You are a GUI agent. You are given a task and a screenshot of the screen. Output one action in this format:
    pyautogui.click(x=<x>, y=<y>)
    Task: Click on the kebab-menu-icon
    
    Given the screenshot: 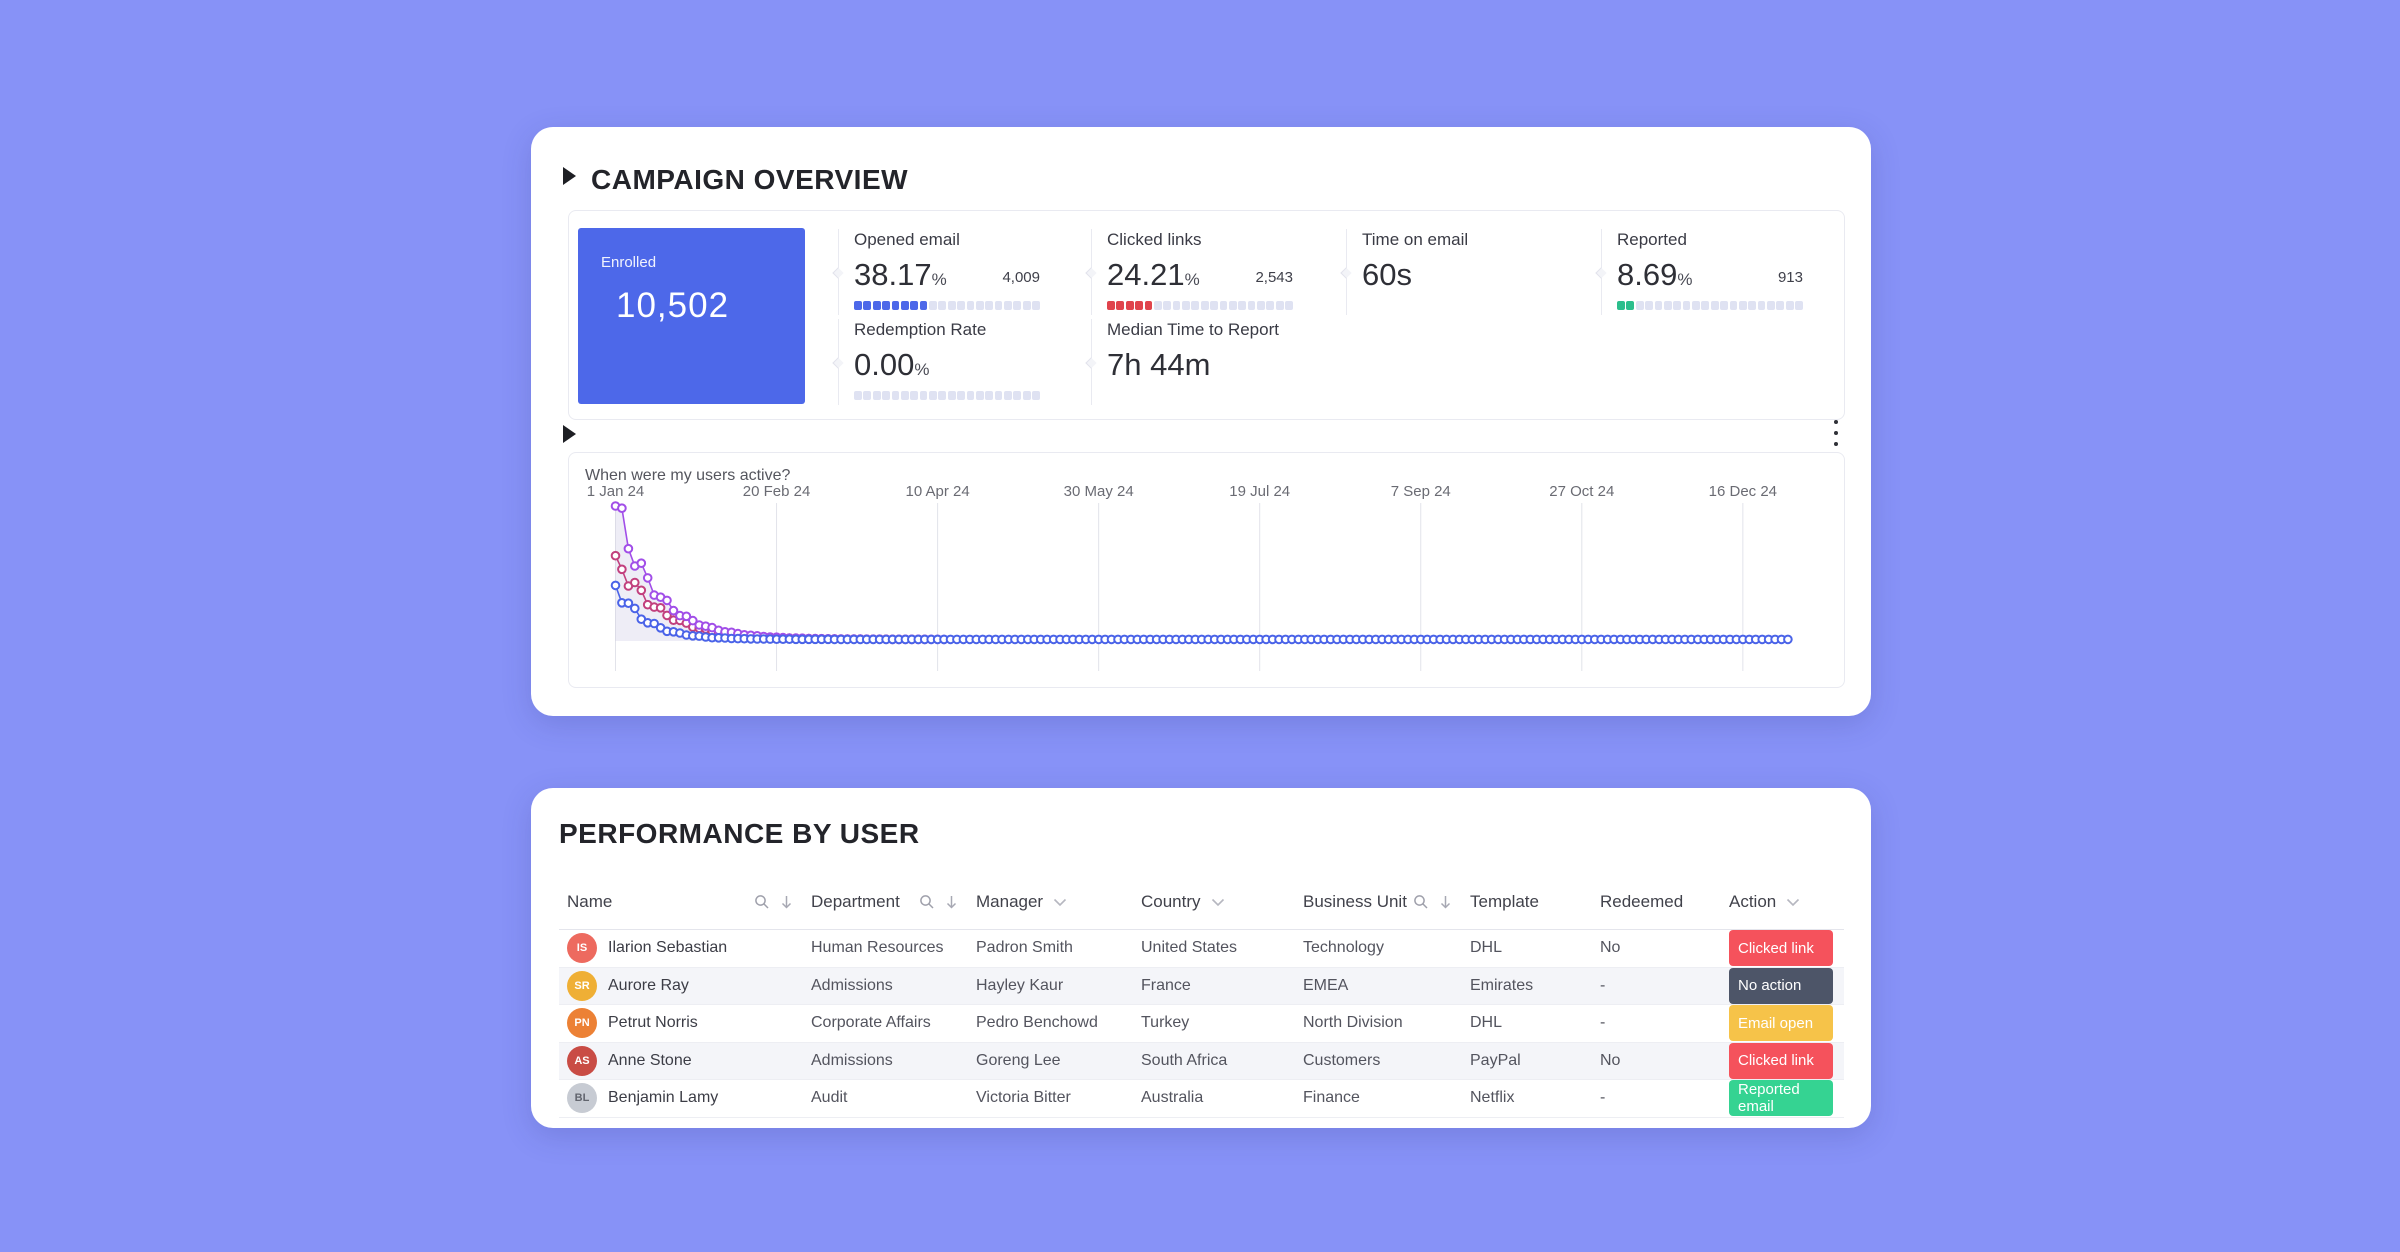 What is the action you would take?
    pyautogui.click(x=1836, y=433)
    